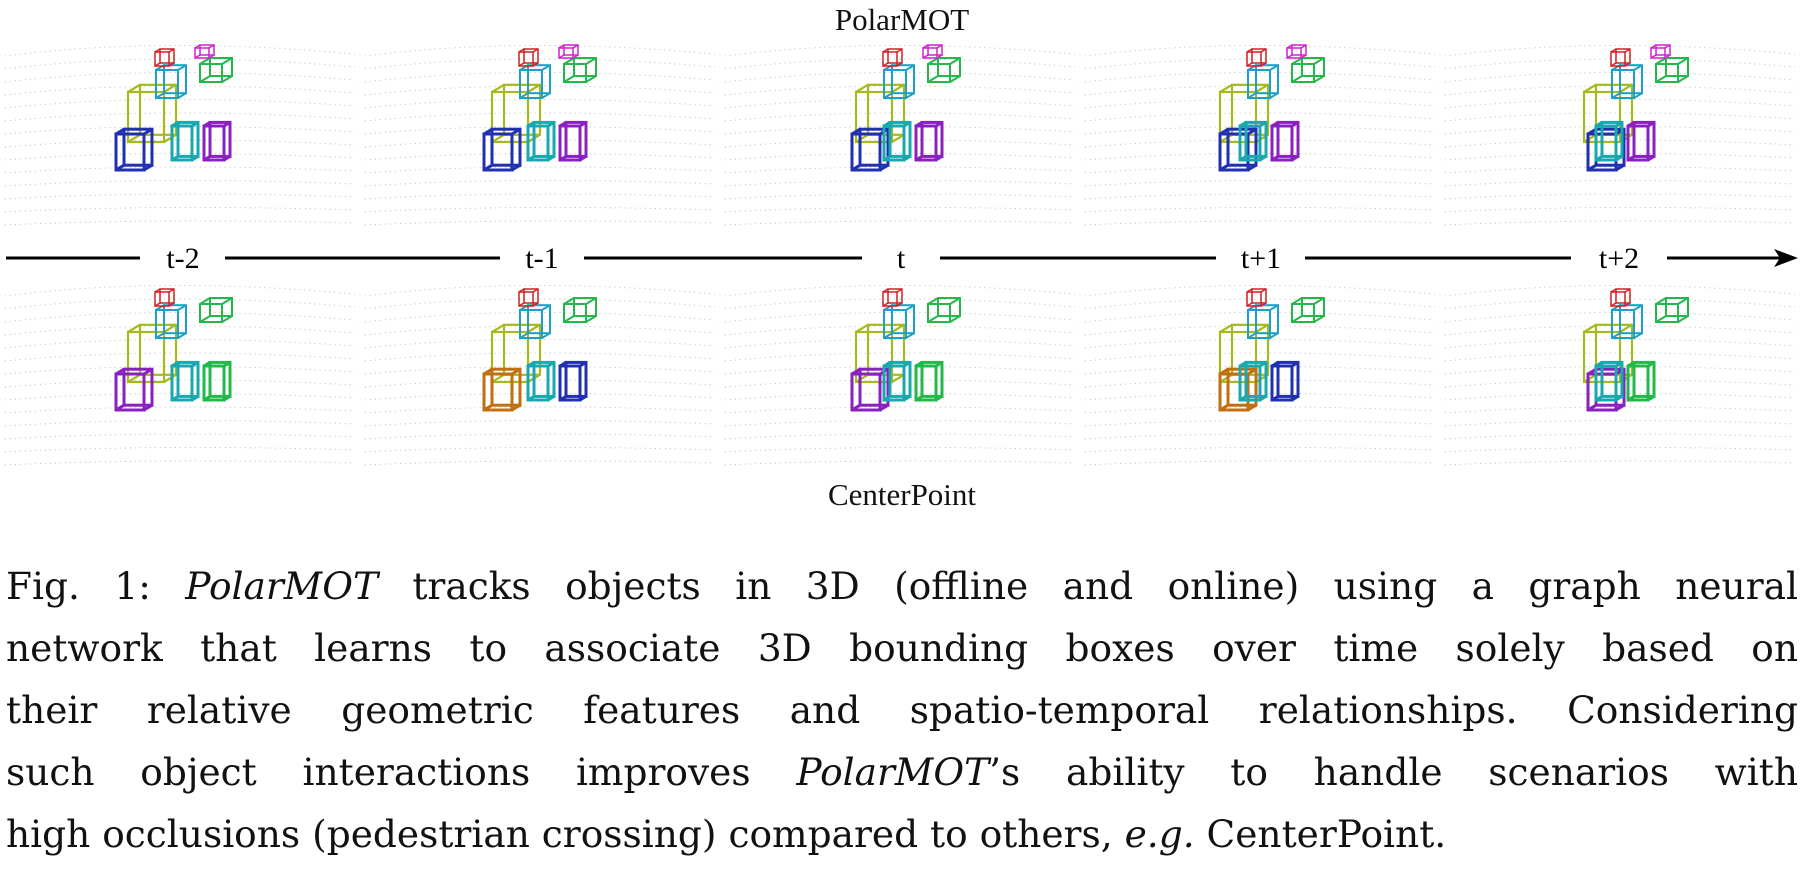 This screenshot has height=875, width=1804. Describe the element at coordinates (96, 586) in the screenshot. I see `caption-figure-number: Fig. 1:` at that location.